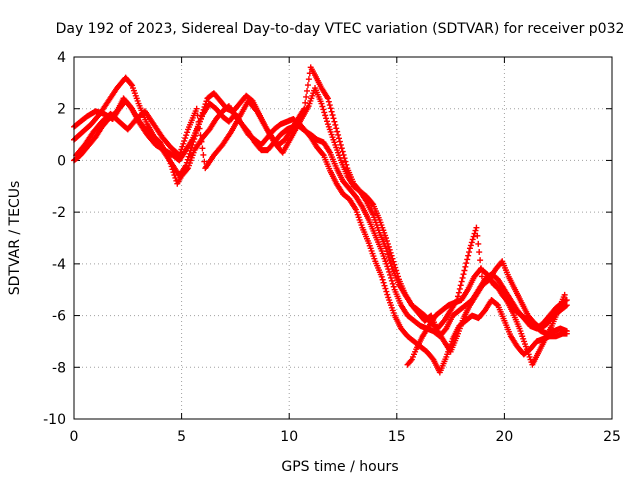 This screenshot has height=480, width=640. What do you see at coordinates (54, 420) in the screenshot?
I see `y-tick-label: -10` at bounding box center [54, 420].